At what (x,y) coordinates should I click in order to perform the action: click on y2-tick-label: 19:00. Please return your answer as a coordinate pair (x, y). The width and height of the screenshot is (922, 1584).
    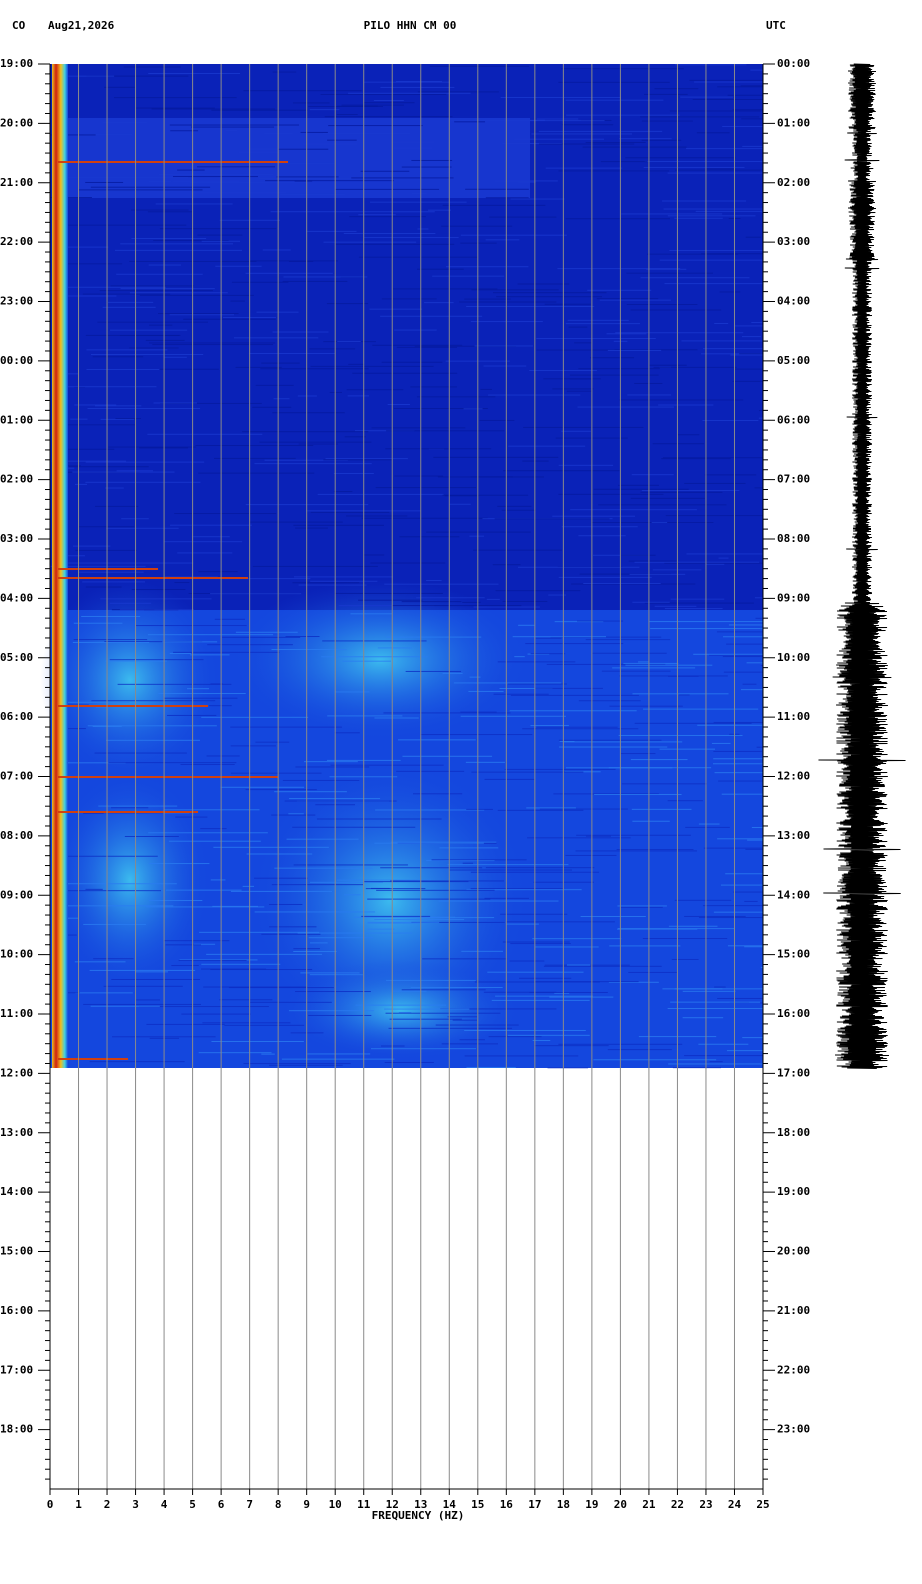
    Looking at the image, I should click on (793, 1191).